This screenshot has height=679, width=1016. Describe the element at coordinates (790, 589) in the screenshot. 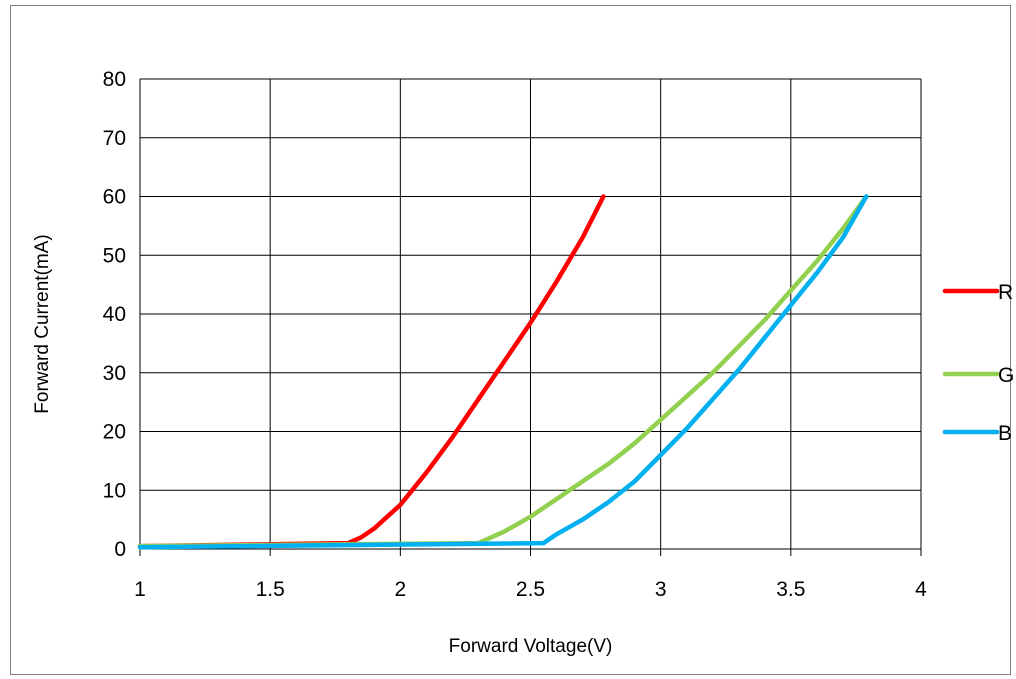

I see `x-tick-label: 3.5` at that location.